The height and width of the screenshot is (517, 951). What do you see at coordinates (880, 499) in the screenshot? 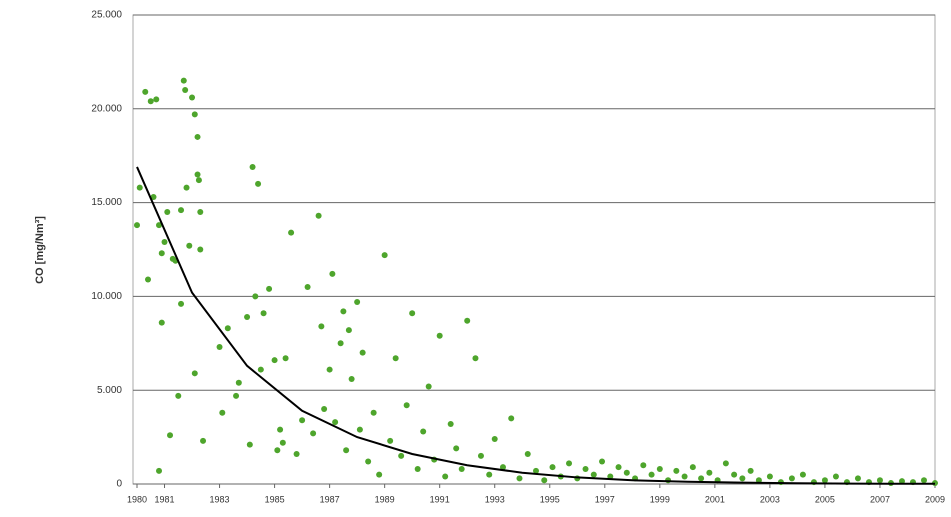
I see `x-tick-label: 2007` at bounding box center [880, 499].